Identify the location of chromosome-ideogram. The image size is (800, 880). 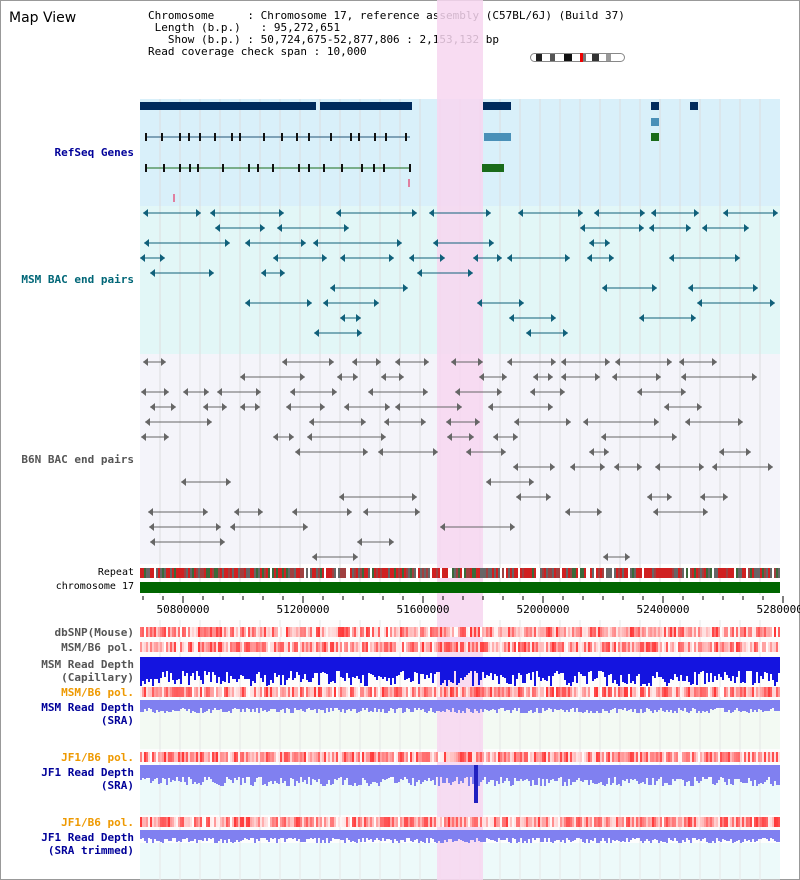
(577, 57).